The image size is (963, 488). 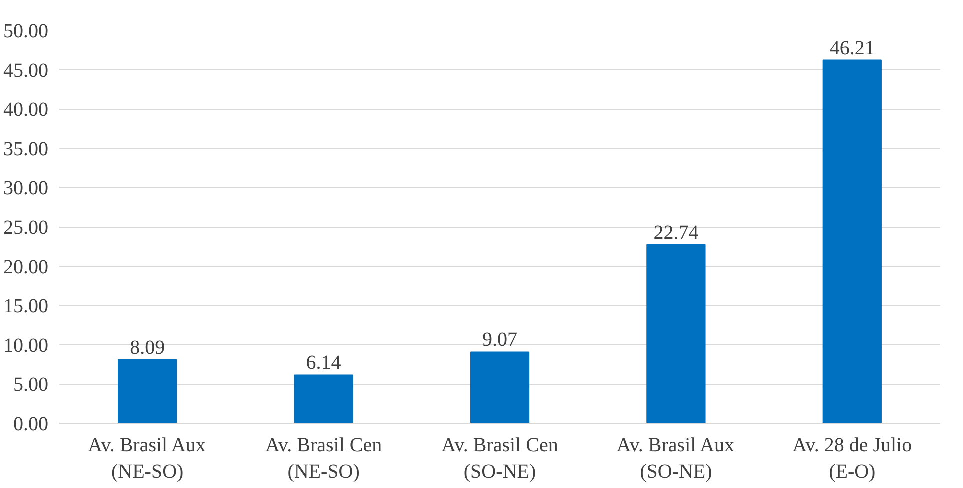 What do you see at coordinates (148, 347) in the screenshot?
I see `data-label: 8.09` at bounding box center [148, 347].